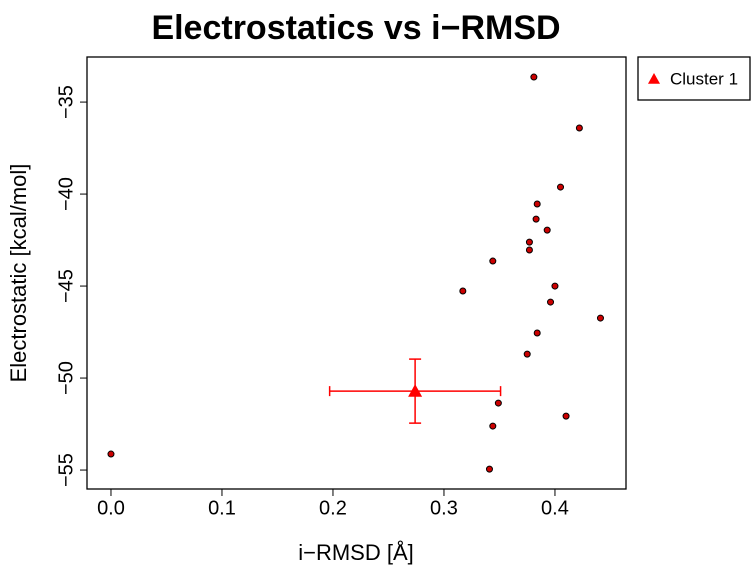 This screenshot has width=756, height=576. I want to click on y-tick-label: −45, so click(66, 286).